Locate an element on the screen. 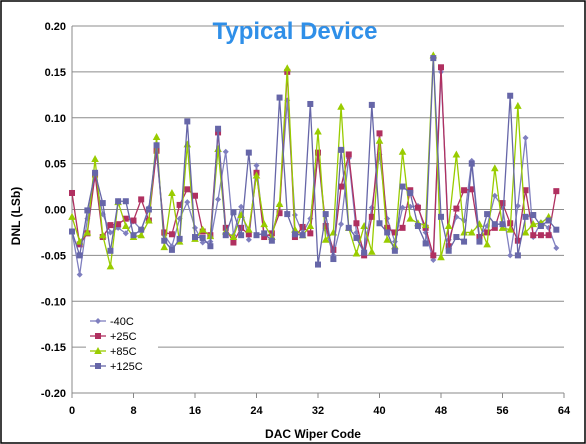 This screenshot has width=586, height=444. x-tick-label: 56 is located at coordinates (502, 411).